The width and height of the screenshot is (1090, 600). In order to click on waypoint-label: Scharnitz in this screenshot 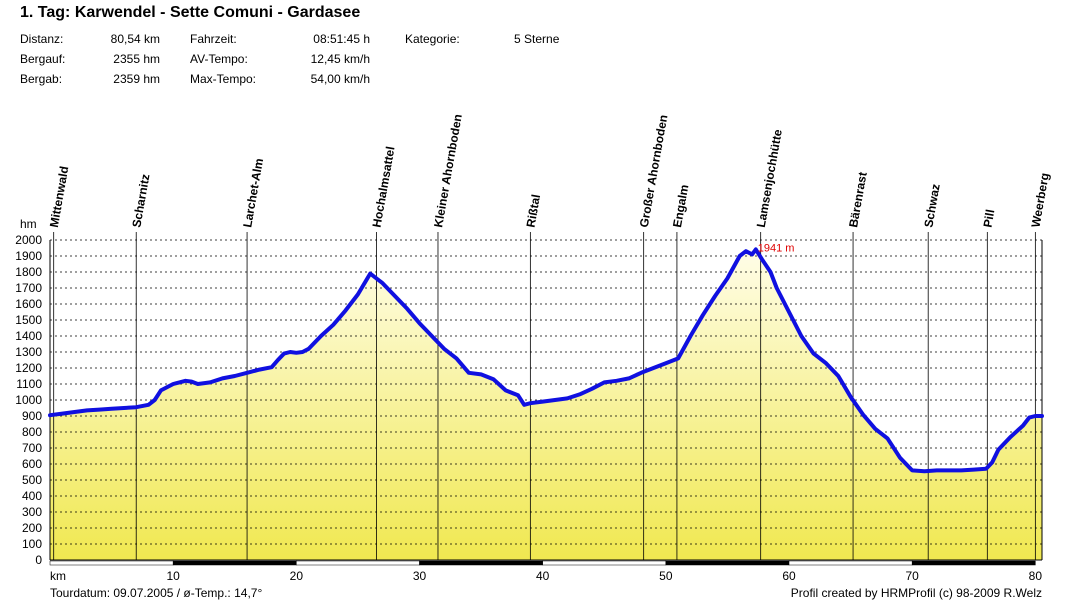, I will do `click(140, 201)`.